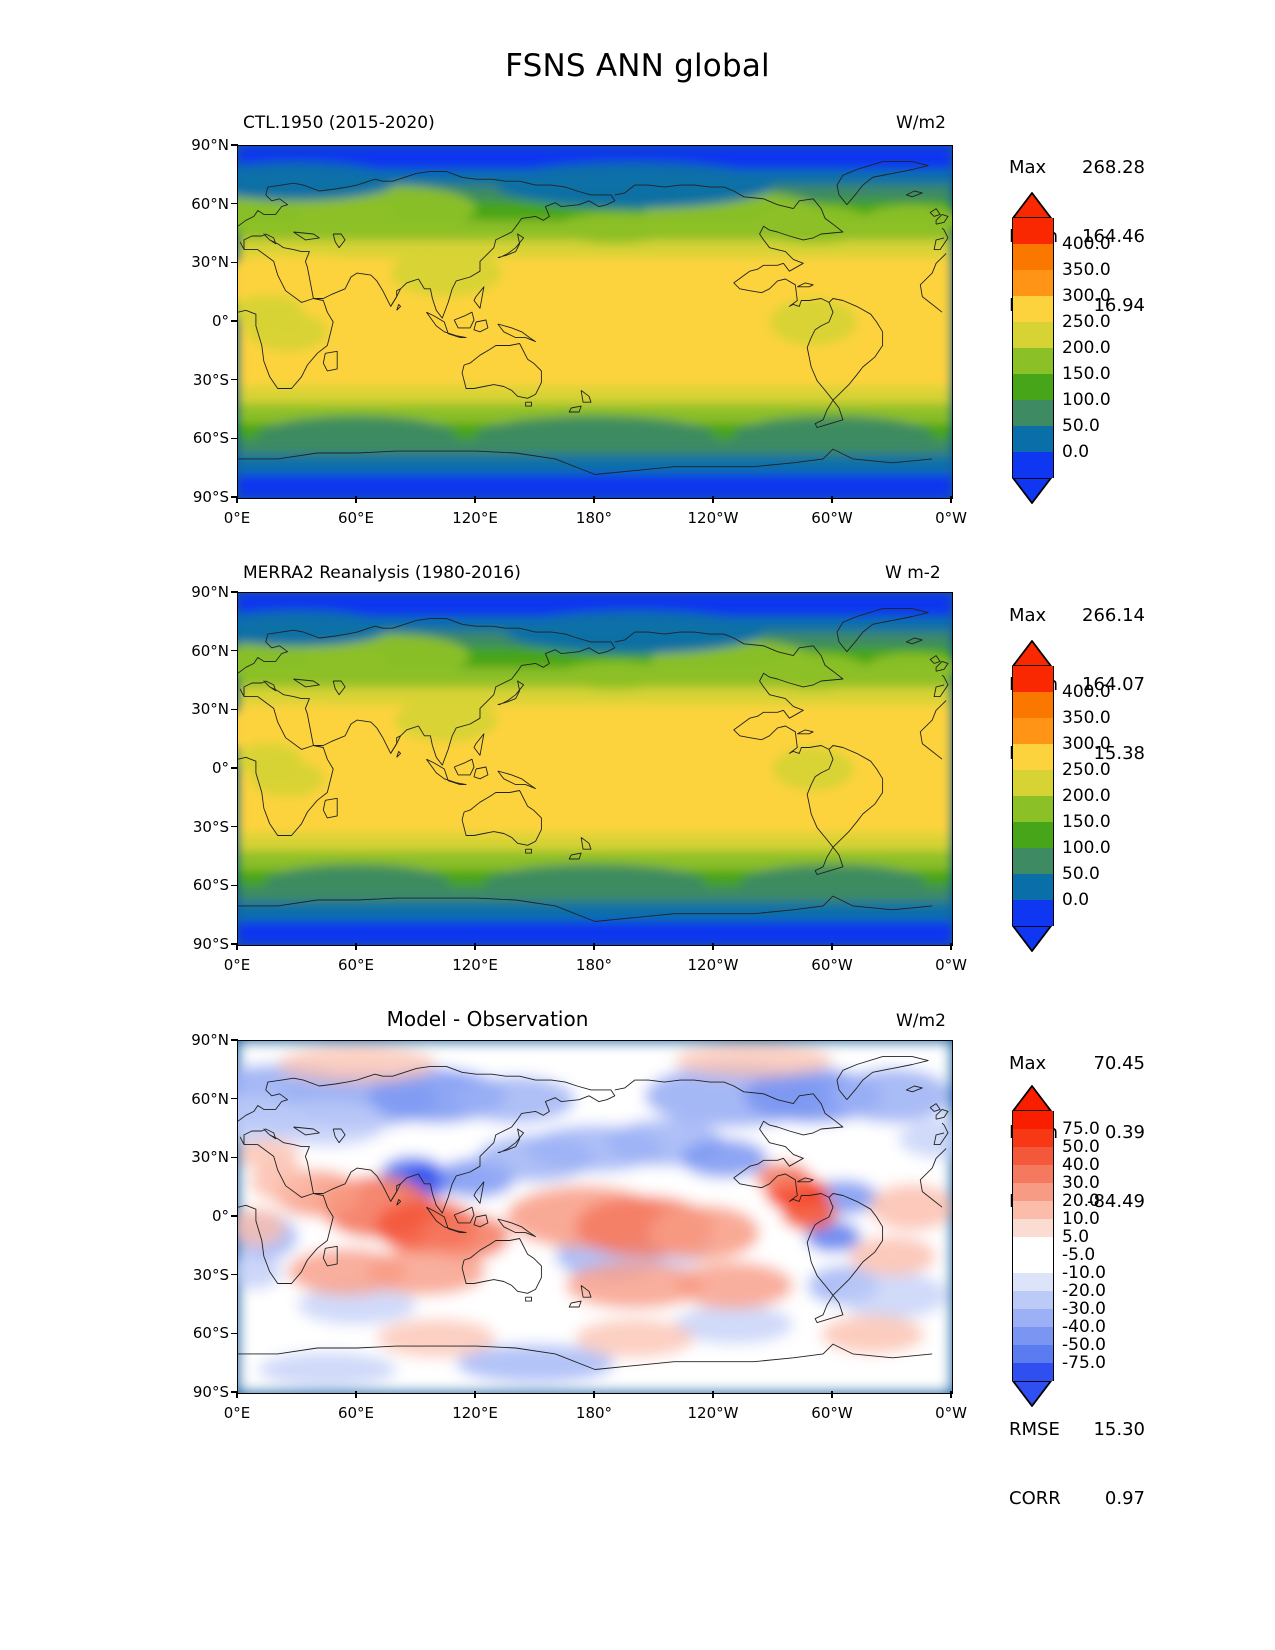 This screenshot has height=1650, width=1275. Describe the element at coordinates (1113, 167) in the screenshot. I see `stats-model-max-value: 268.28` at that location.